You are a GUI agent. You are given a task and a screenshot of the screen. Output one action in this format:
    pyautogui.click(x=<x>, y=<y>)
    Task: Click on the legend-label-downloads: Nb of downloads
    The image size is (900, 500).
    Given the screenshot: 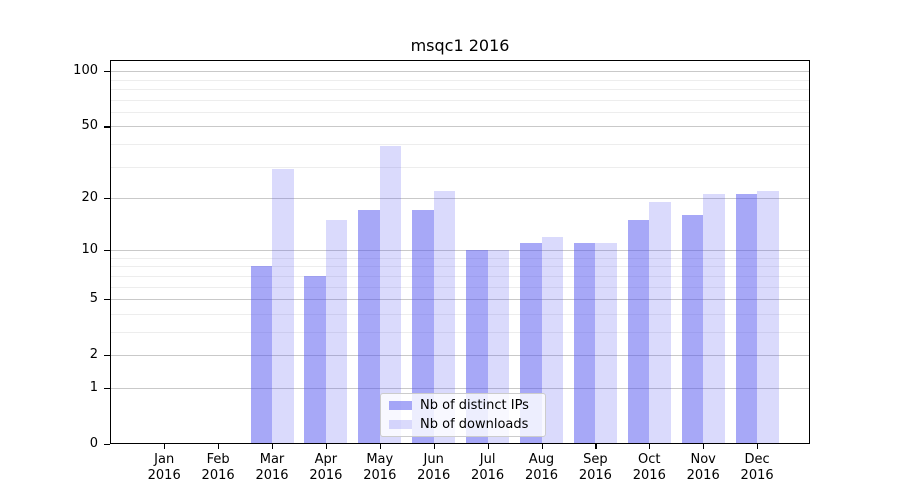 What is the action you would take?
    pyautogui.click(x=474, y=424)
    